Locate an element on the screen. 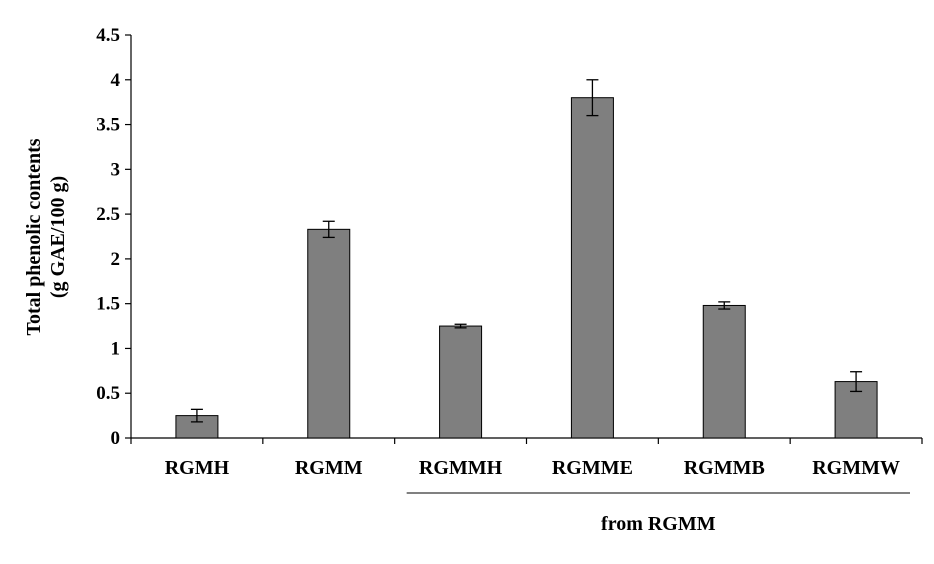  x-tick-label-rgmmb: RGMMB is located at coordinates (724, 468).